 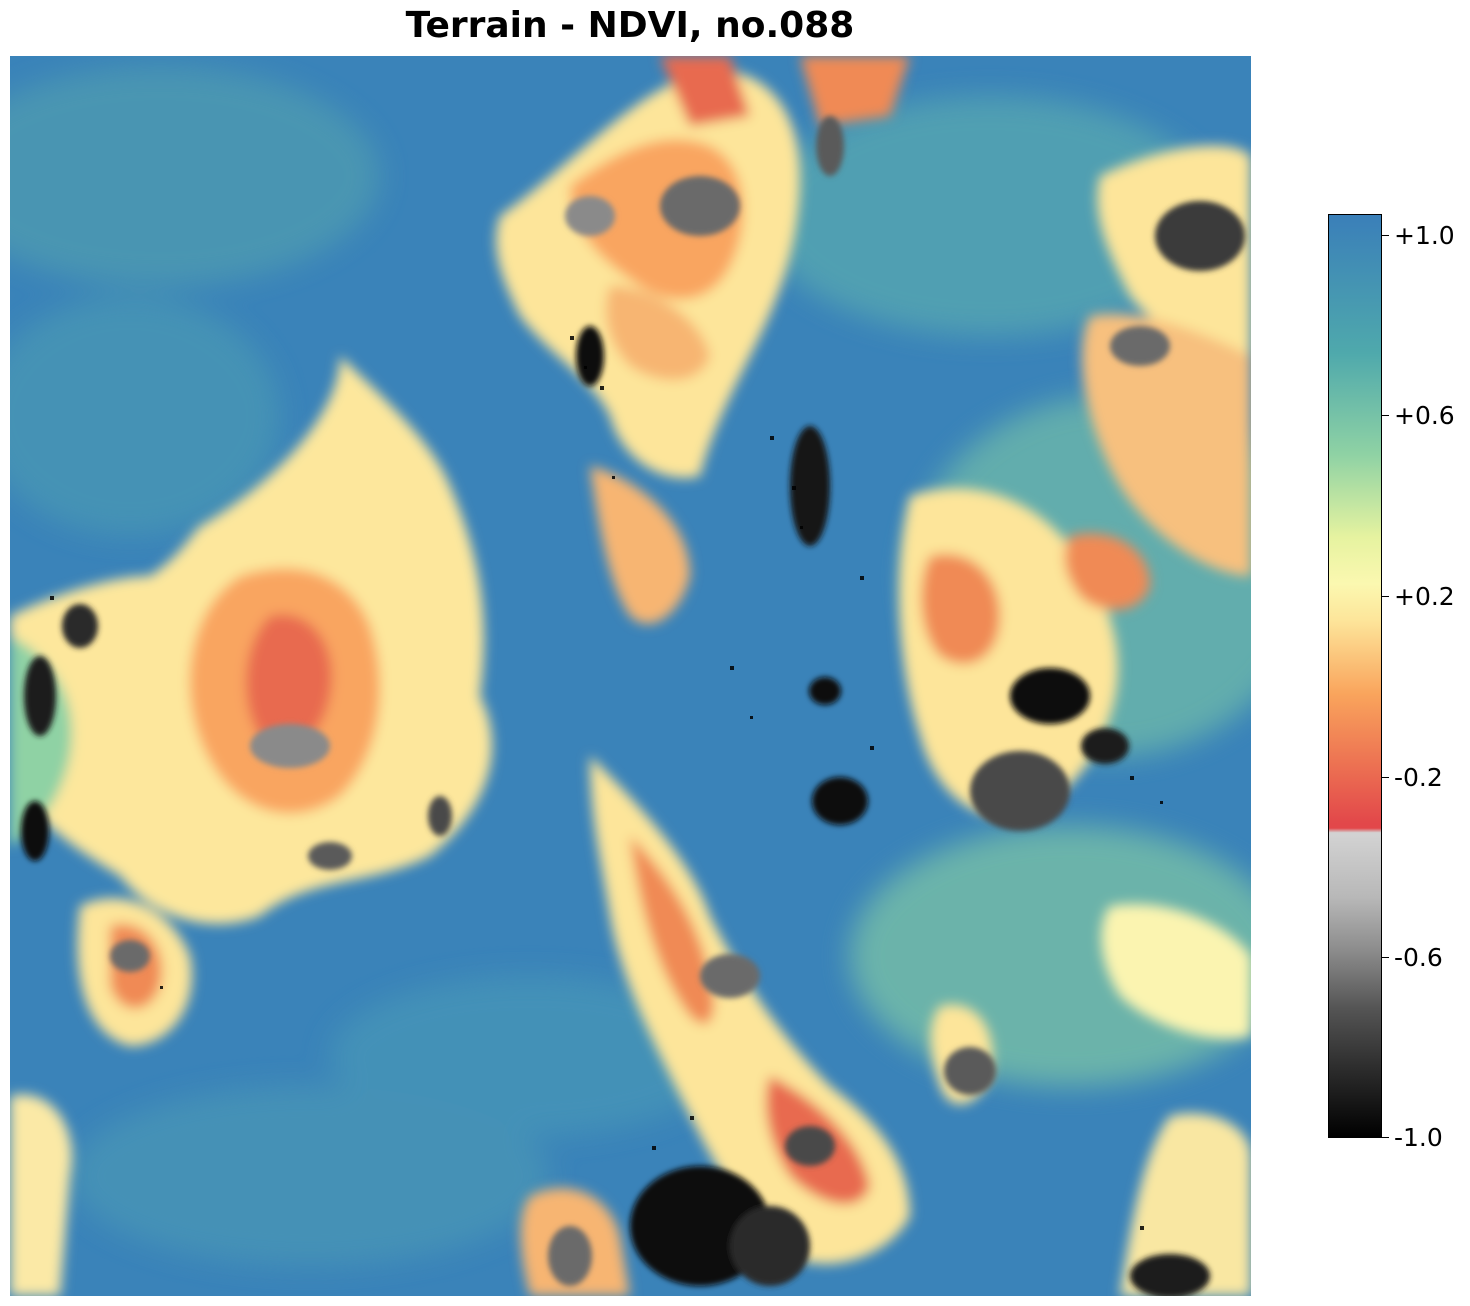 What do you see at coordinates (630, 25) in the screenshot?
I see `chart-title: Terrain - NDVI, no.088` at bounding box center [630, 25].